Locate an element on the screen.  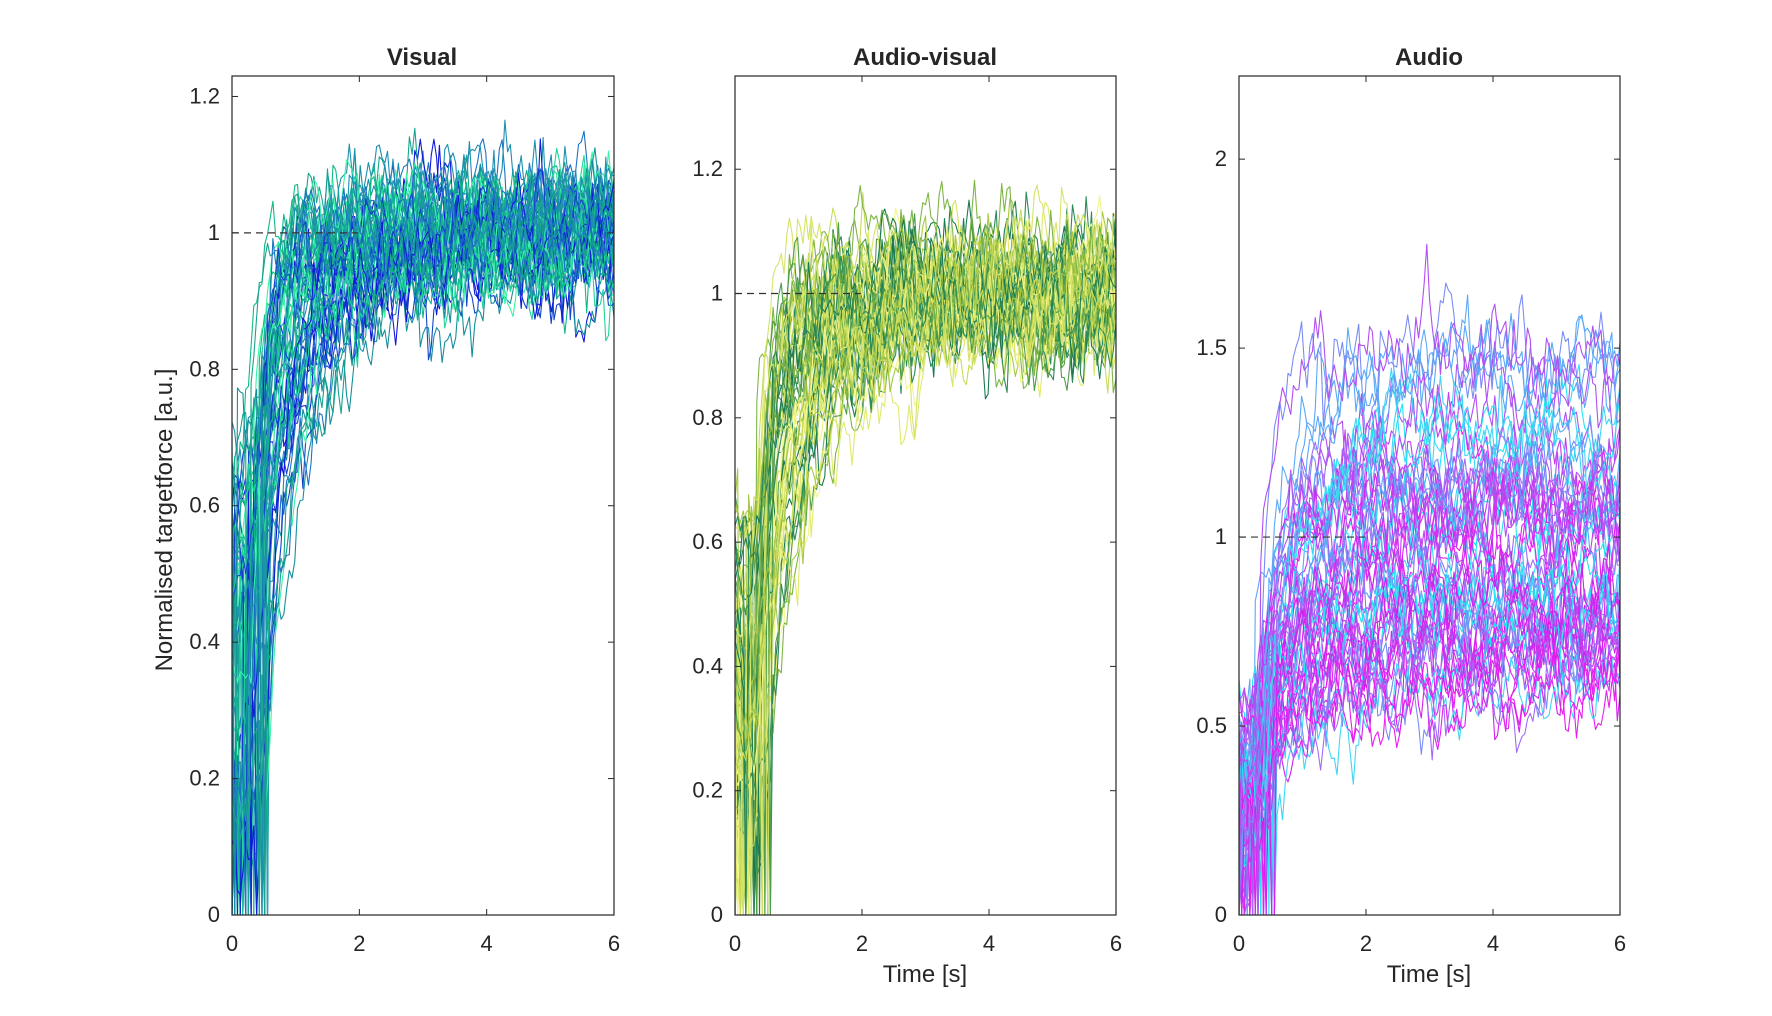
series-lines is located at coordinates (1429, 579).